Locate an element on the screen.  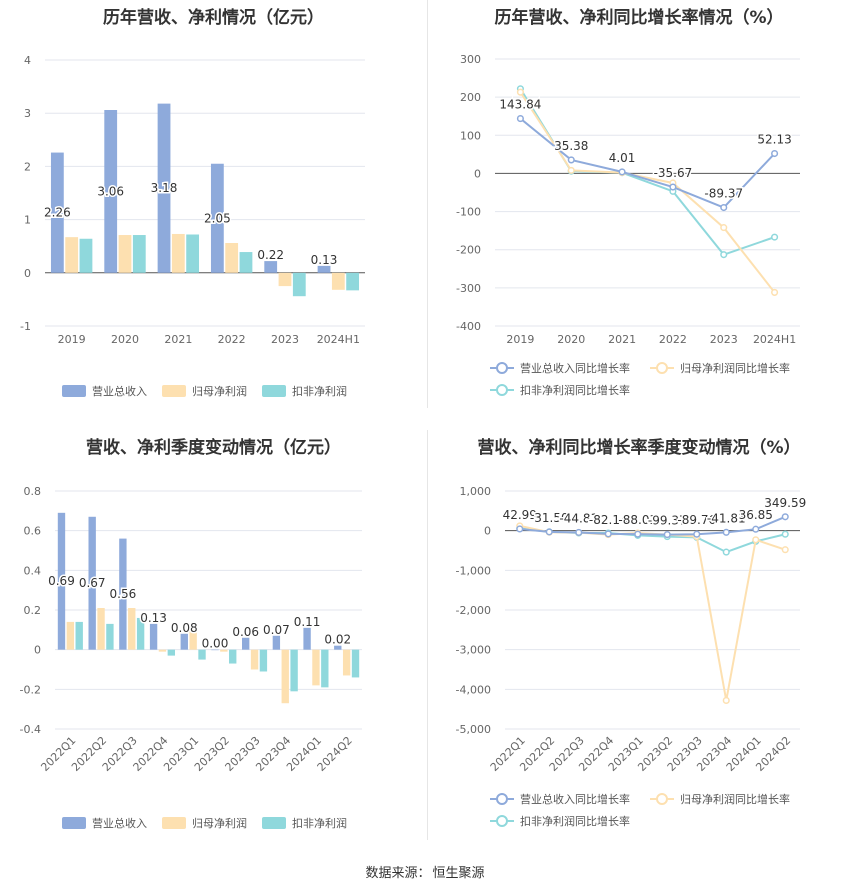
y-tick-label: -2,000 is located at coordinates (473, 610).